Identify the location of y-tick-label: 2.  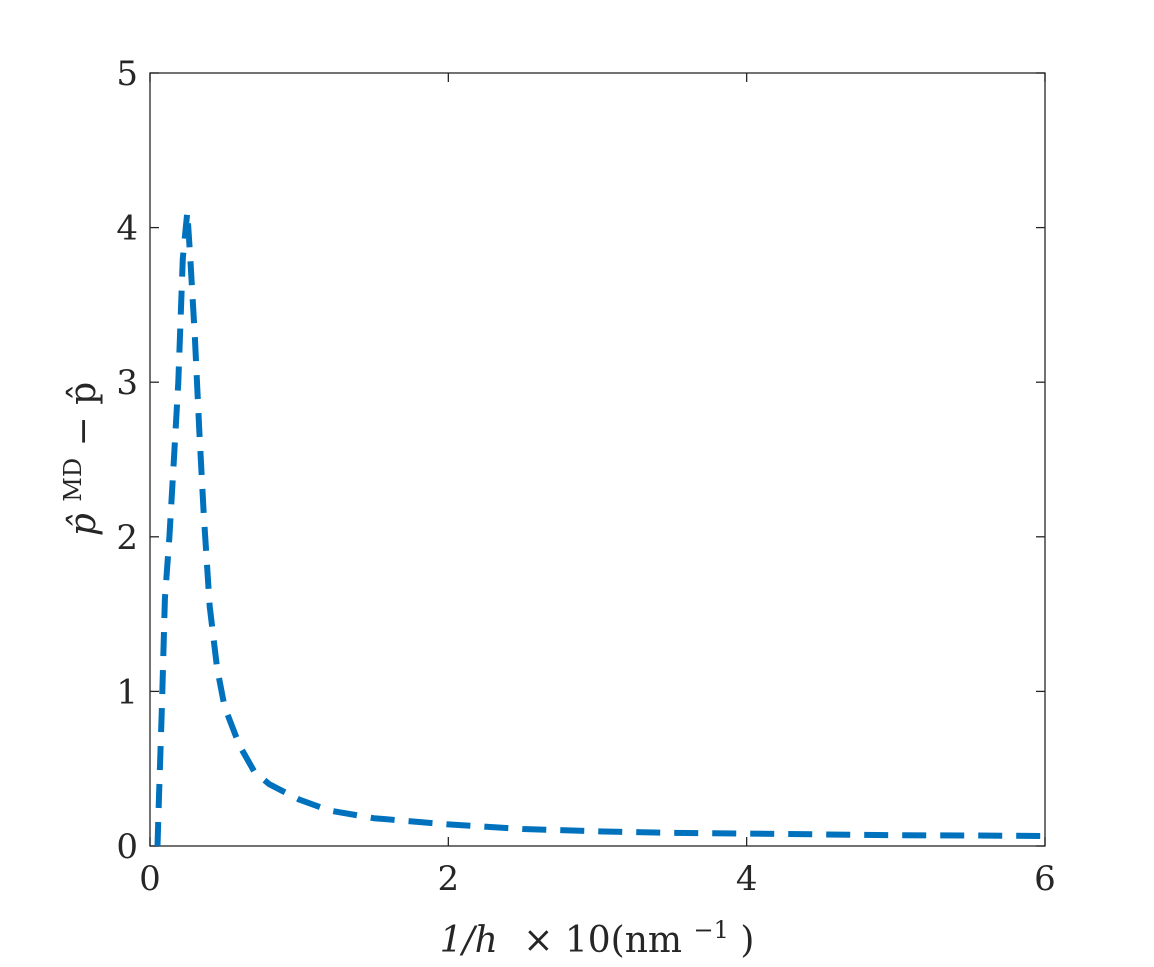
(127, 538).